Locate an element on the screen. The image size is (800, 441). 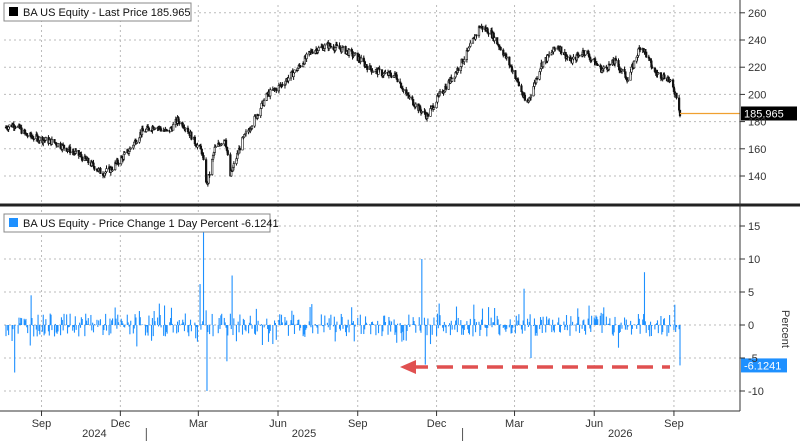
year-label: 2026 is located at coordinates (620, 434).